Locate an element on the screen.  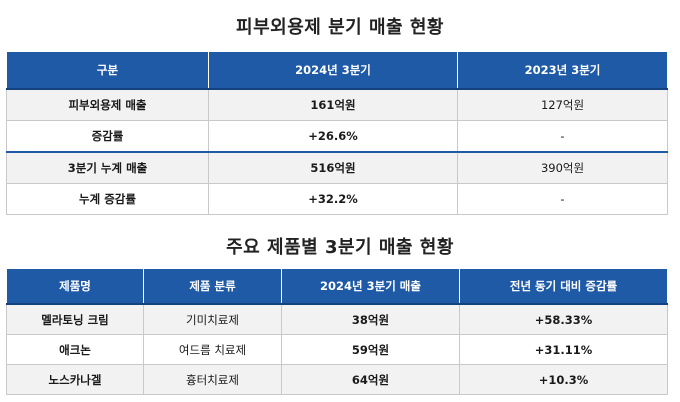
table-row: 애크논 여드름 치료제 59억원 +31.11% is located at coordinates (337, 349).